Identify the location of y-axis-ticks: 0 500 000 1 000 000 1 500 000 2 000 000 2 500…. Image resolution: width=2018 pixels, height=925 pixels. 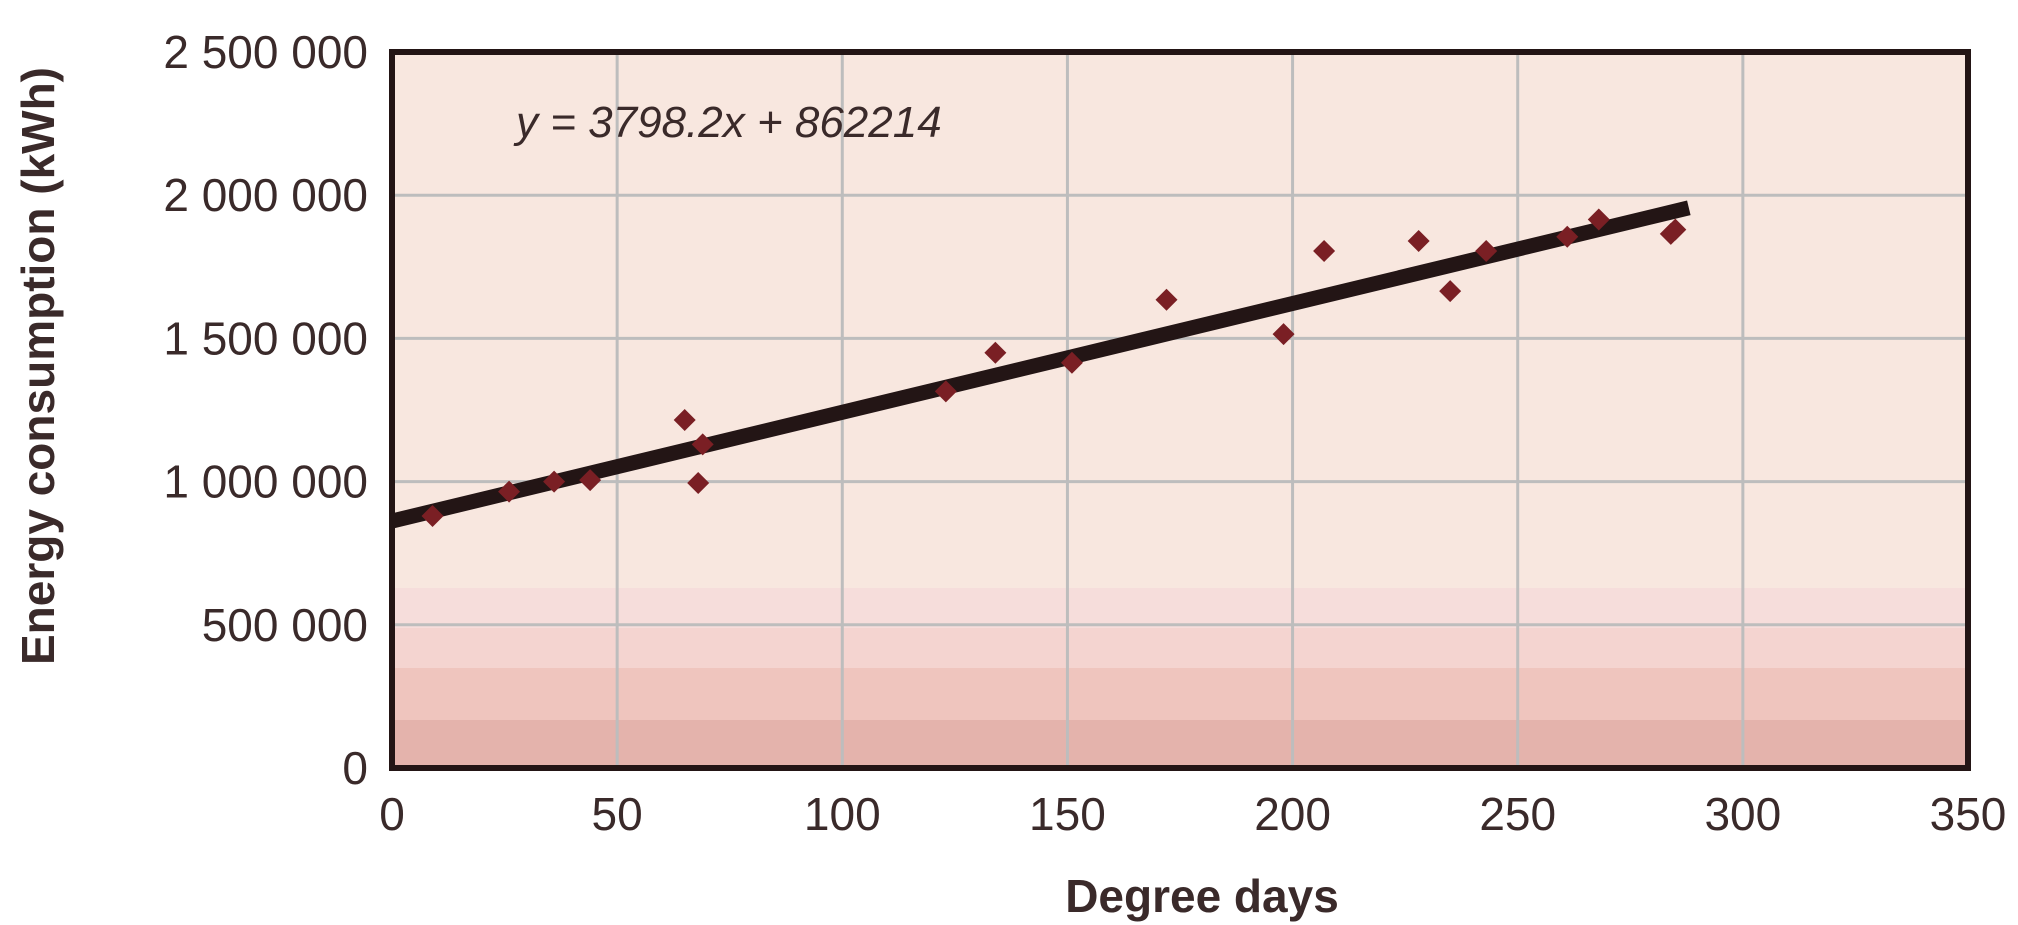
(265, 410).